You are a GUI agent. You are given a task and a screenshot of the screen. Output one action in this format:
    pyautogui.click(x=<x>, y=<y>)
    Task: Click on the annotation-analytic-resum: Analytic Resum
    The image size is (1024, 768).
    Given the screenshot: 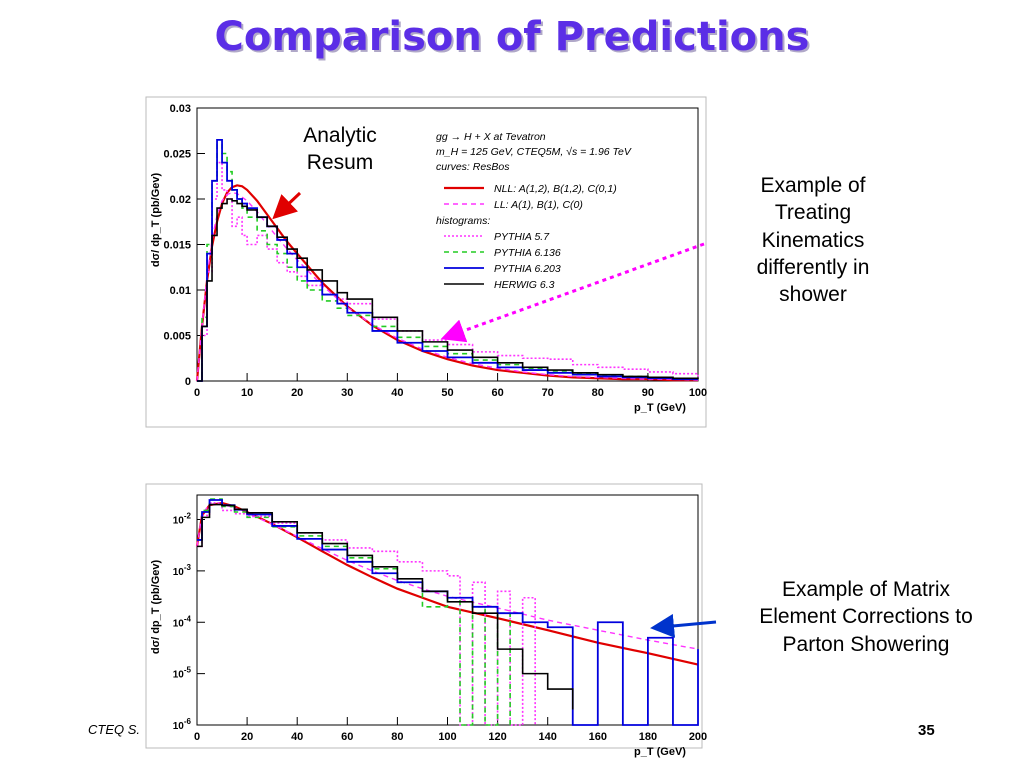 What is the action you would take?
    pyautogui.click(x=340, y=149)
    